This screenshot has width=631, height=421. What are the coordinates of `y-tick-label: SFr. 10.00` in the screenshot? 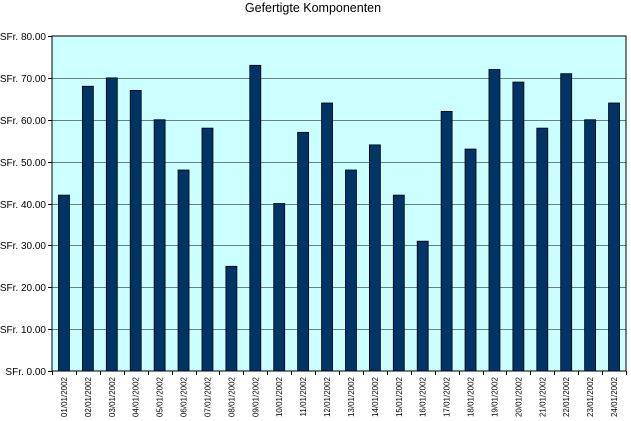 It's located at (23, 330).